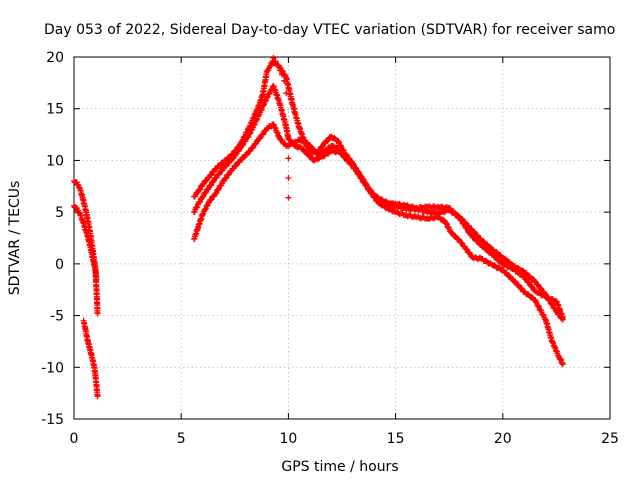 The image size is (640, 480). Describe the element at coordinates (55, 161) in the screenshot. I see `y-tick-label: 10` at that location.